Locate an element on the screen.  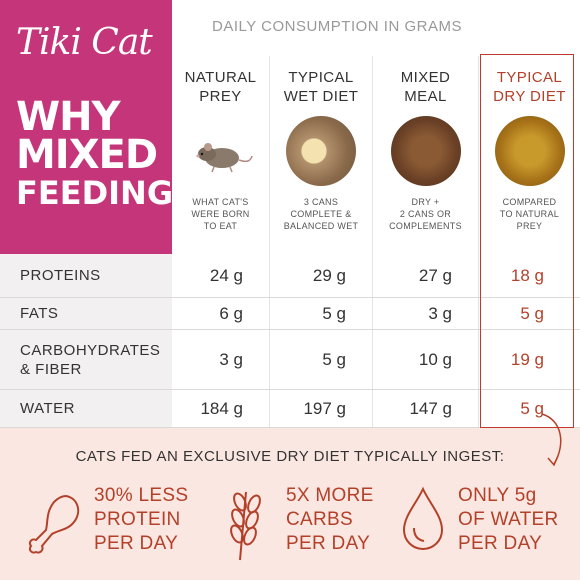
headline-line-3: FEEDING? is located at coordinates (104, 193).